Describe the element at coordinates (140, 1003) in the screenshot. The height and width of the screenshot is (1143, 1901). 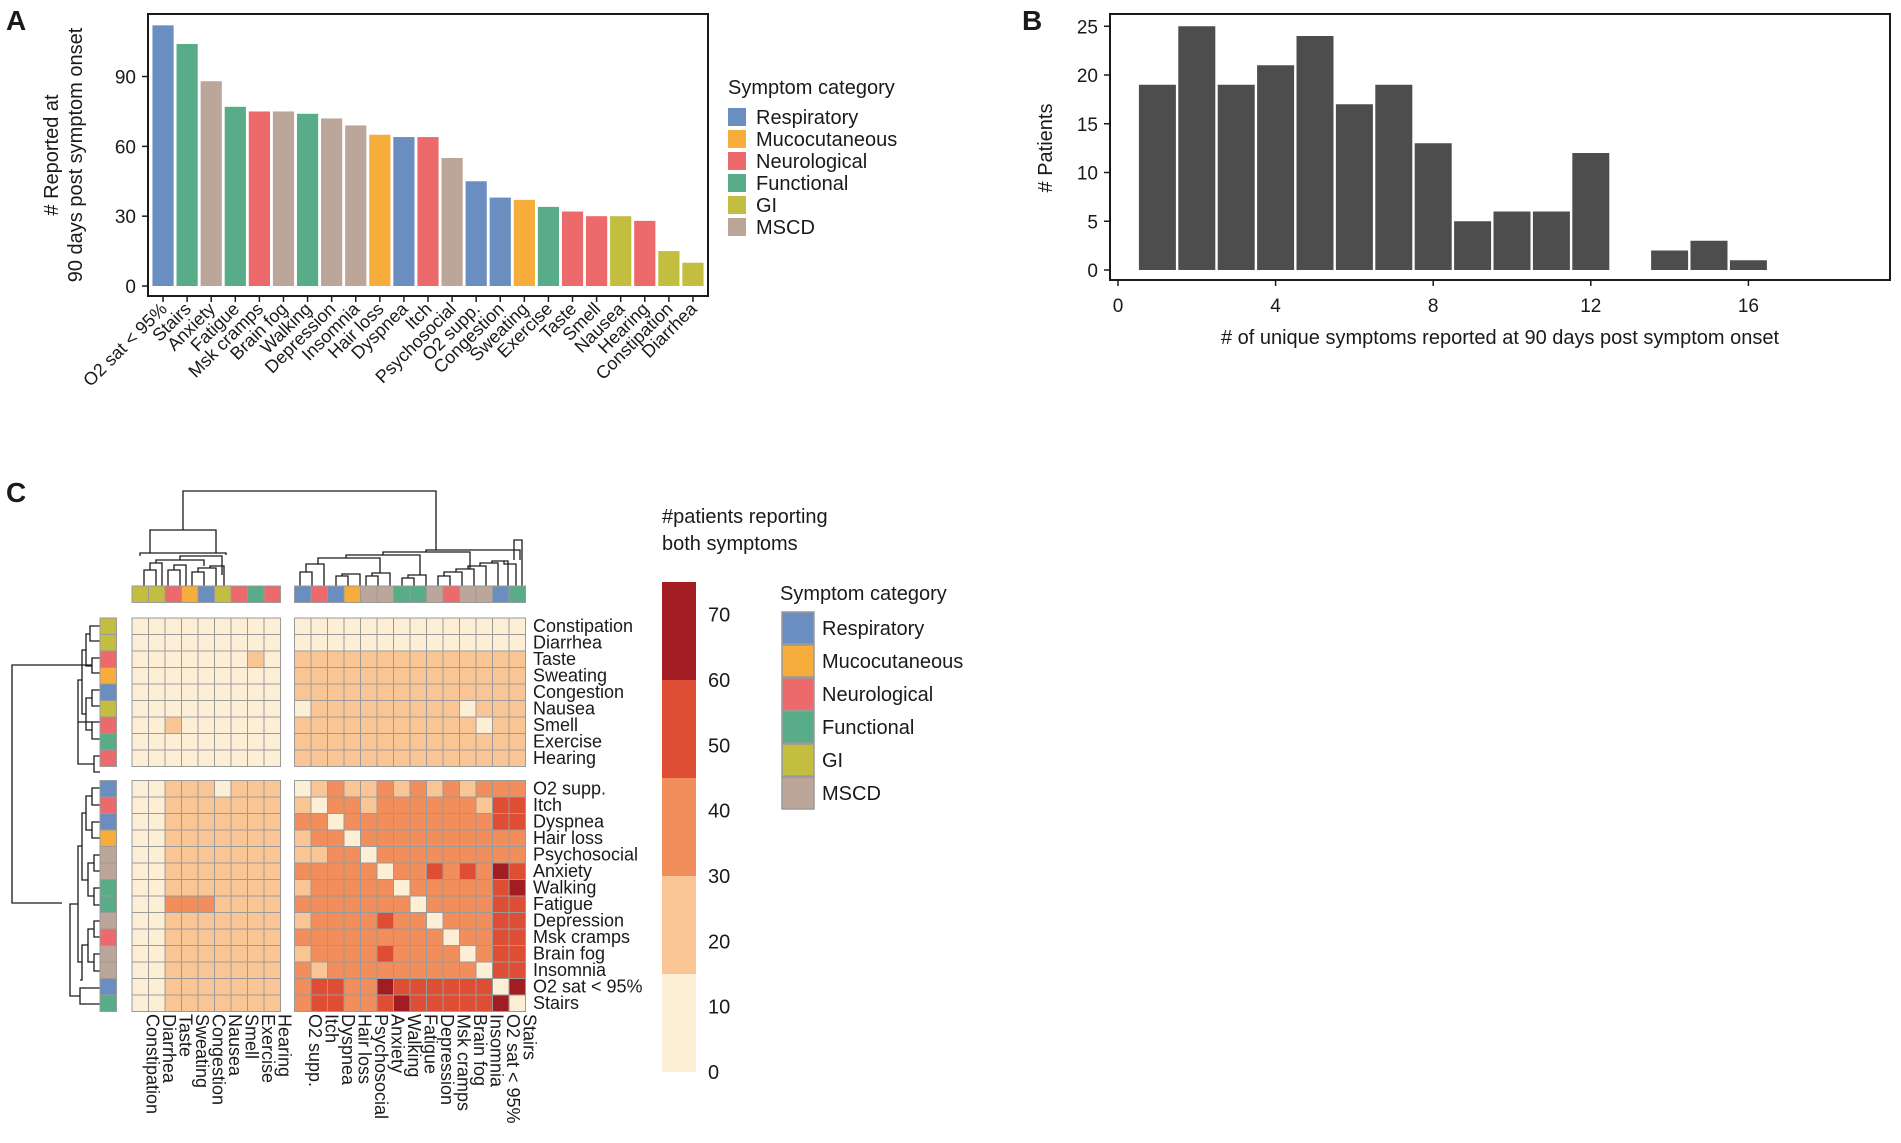
I see `cell-stairs--constipation` at that location.